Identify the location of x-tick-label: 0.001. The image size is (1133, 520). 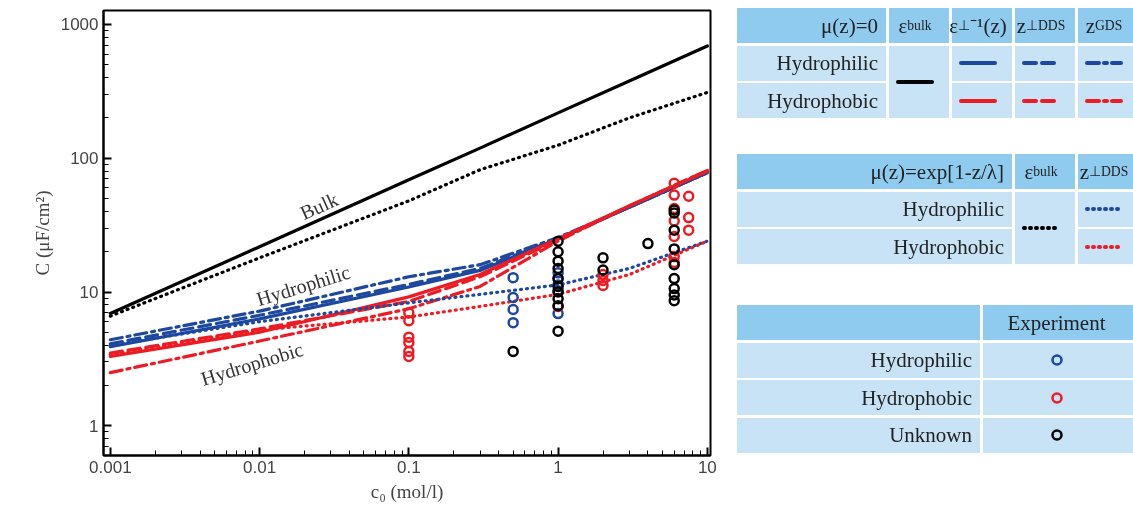
(110, 467).